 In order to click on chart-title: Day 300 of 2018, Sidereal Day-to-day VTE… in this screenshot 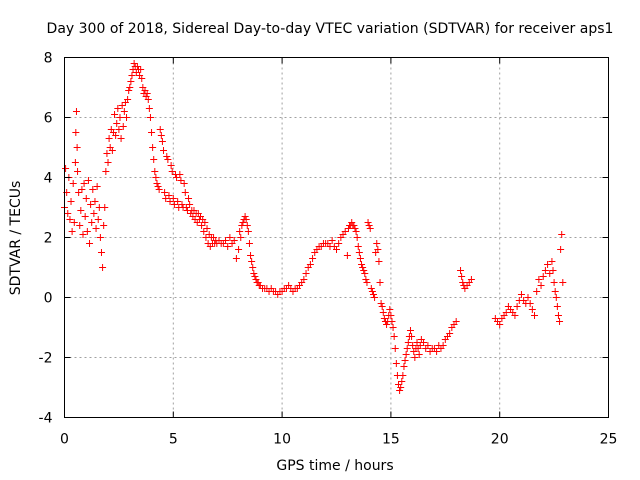, I will do `click(330, 29)`.